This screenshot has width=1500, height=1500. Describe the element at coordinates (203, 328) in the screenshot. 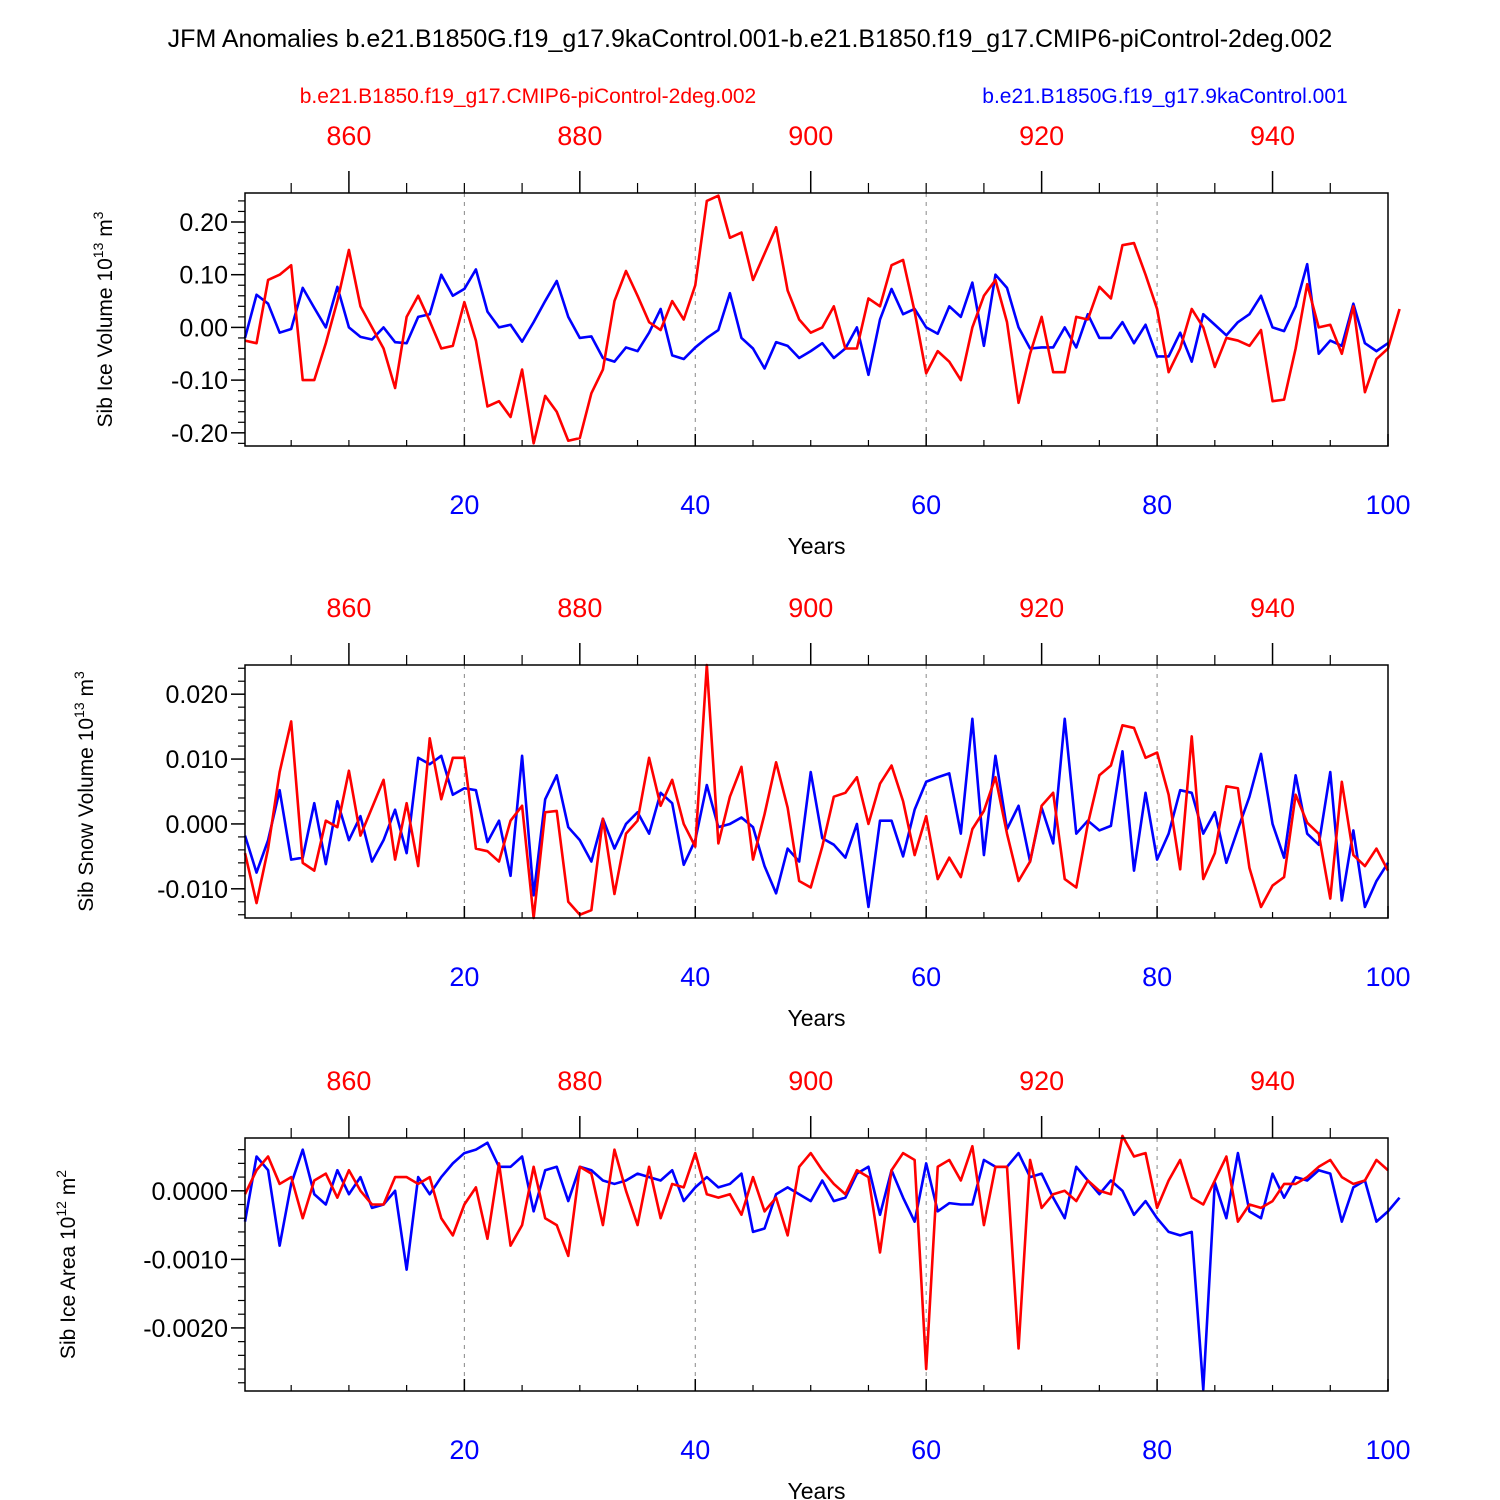

I see `y-tick-label: 0.00` at that location.